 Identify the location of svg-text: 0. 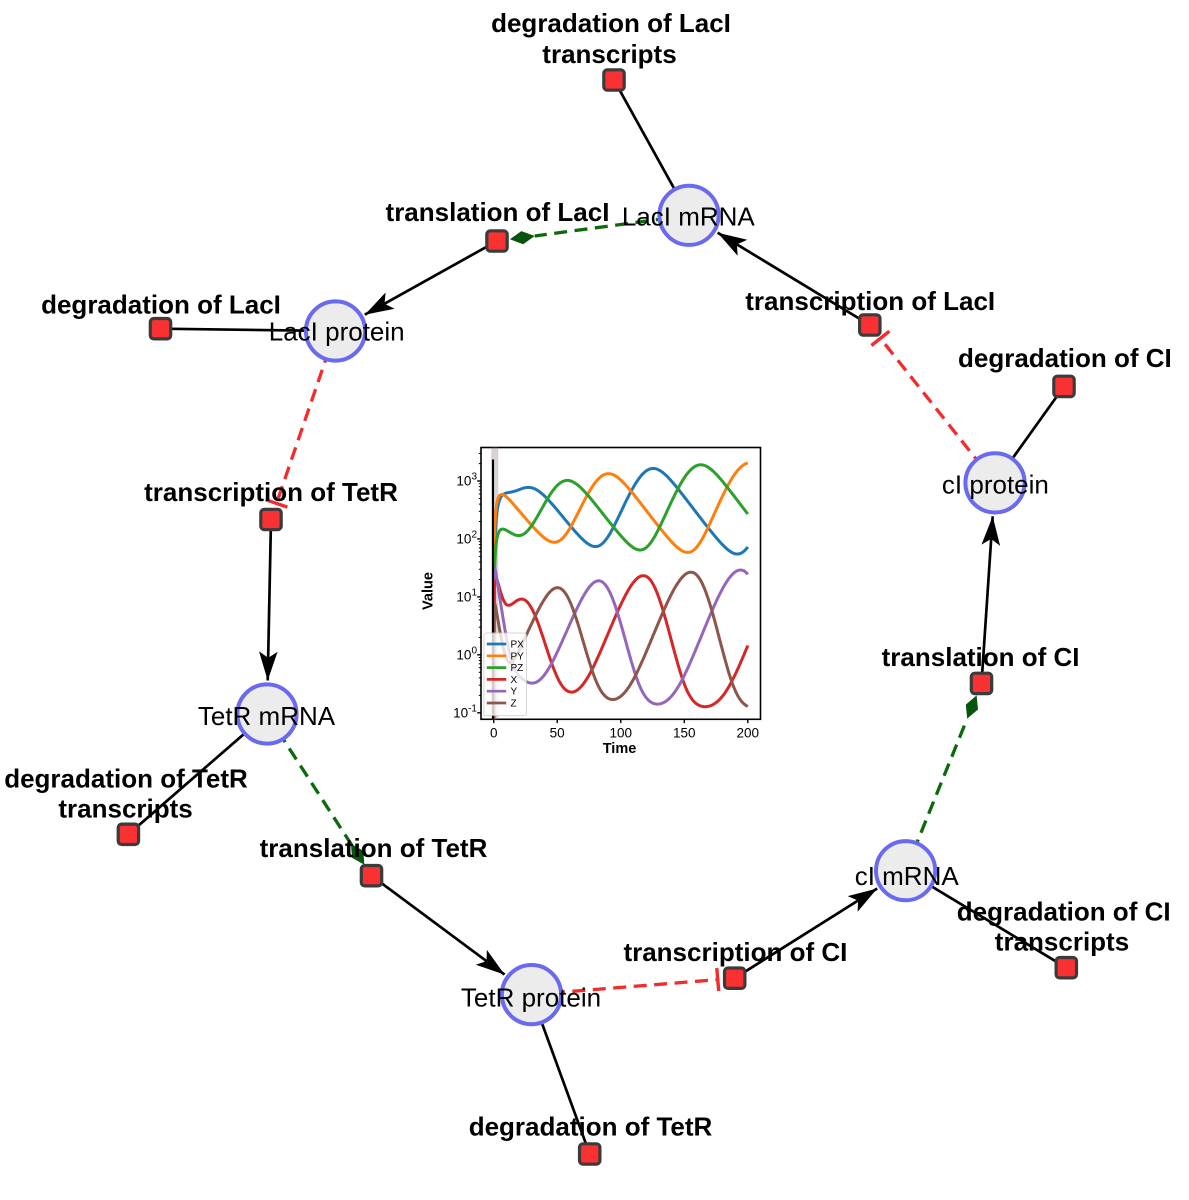
(494, 732).